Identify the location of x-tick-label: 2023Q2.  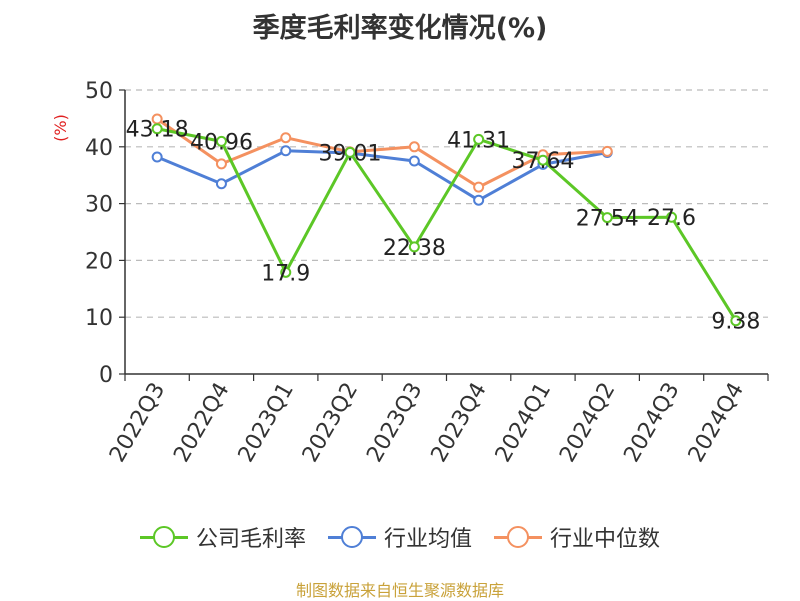
(330, 423).